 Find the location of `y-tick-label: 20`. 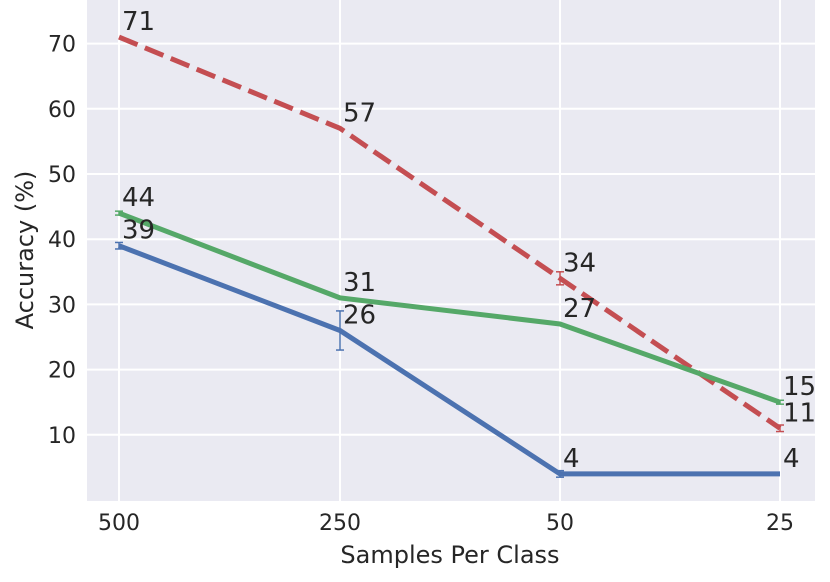

y-tick-label: 20 is located at coordinates (62, 371).